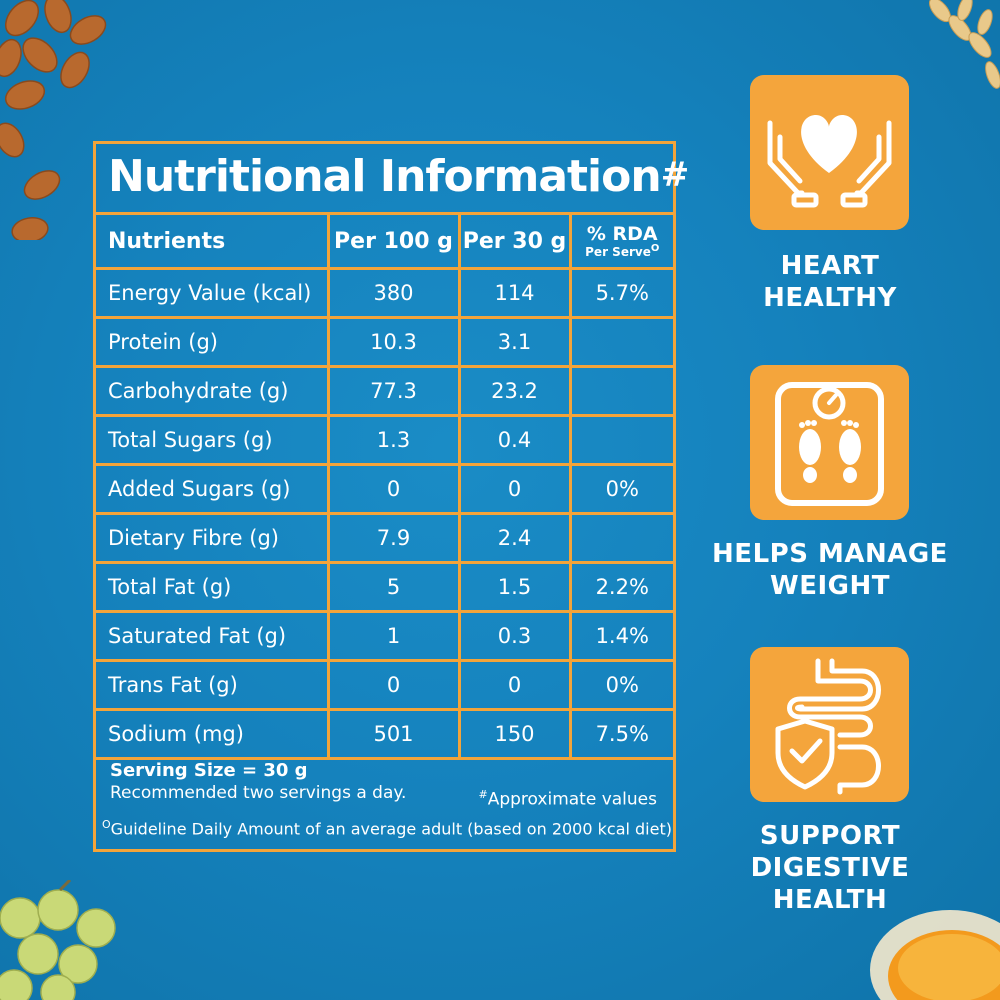 This screenshot has width=1000, height=1000. Describe the element at coordinates (213, 587) in the screenshot. I see `nutrient-name: Total Fat (g)` at that location.